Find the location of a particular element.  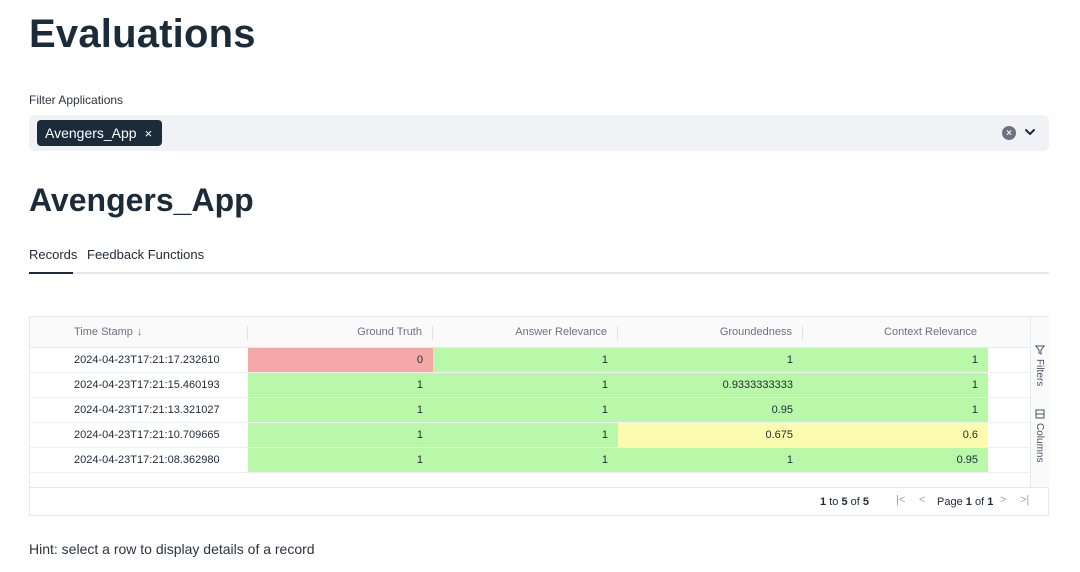

row-from: 1 is located at coordinates (823, 502).